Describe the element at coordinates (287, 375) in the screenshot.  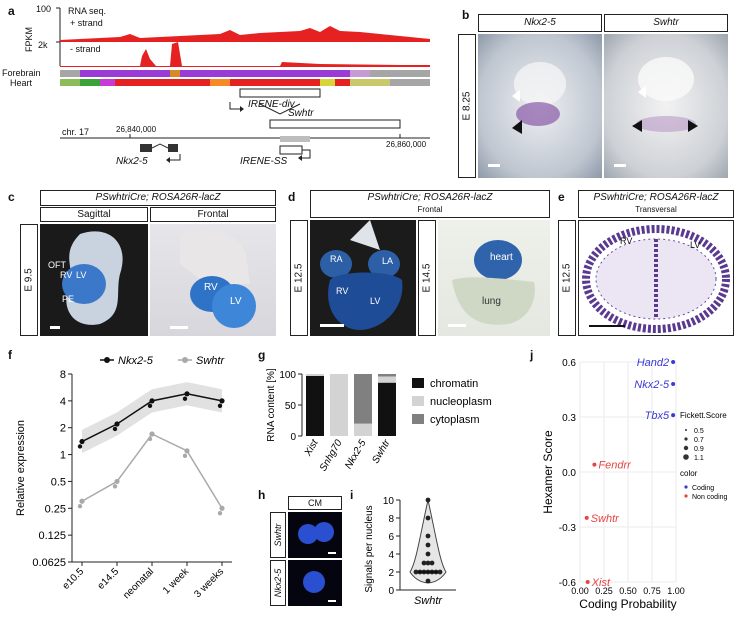
I see `g-y-tick-label: 100` at that location.